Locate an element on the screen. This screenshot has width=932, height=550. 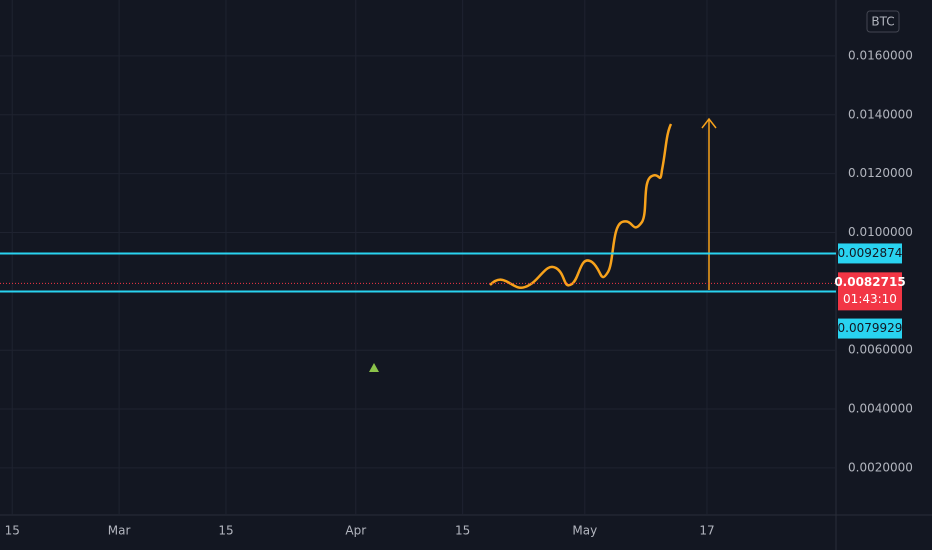
countdown-label: 01:43:10 is located at coordinates (870, 299).